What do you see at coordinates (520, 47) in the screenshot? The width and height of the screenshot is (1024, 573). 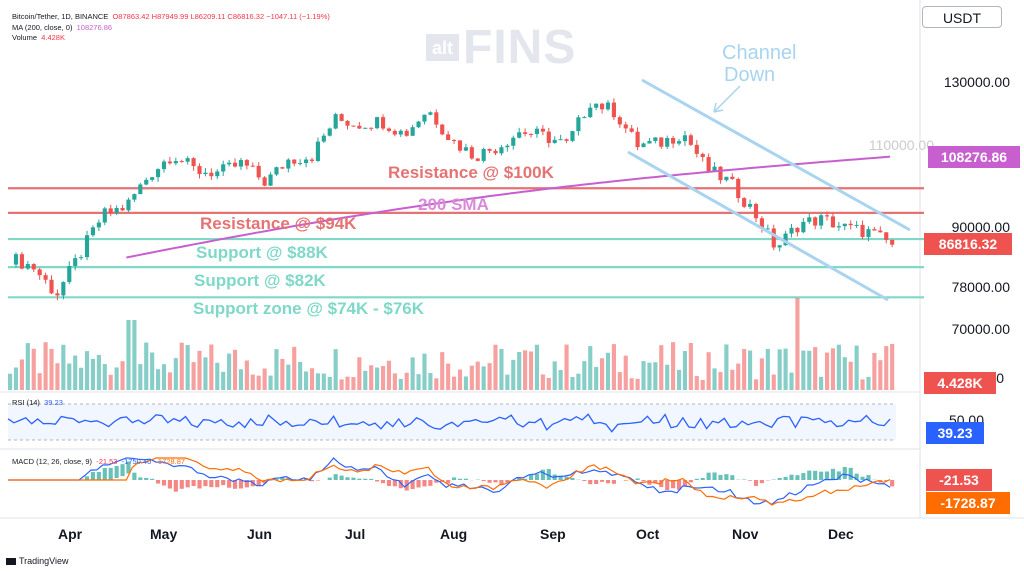 I see `logo-text: FINS` at bounding box center [520, 47].